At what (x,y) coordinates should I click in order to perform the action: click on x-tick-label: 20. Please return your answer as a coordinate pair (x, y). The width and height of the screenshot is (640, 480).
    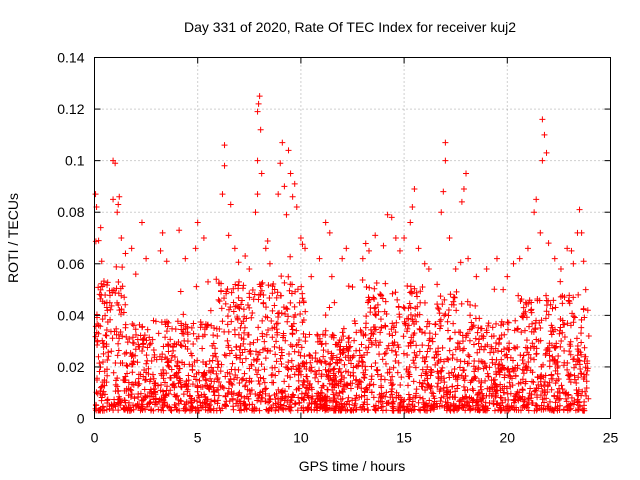
    Looking at the image, I should click on (508, 438).